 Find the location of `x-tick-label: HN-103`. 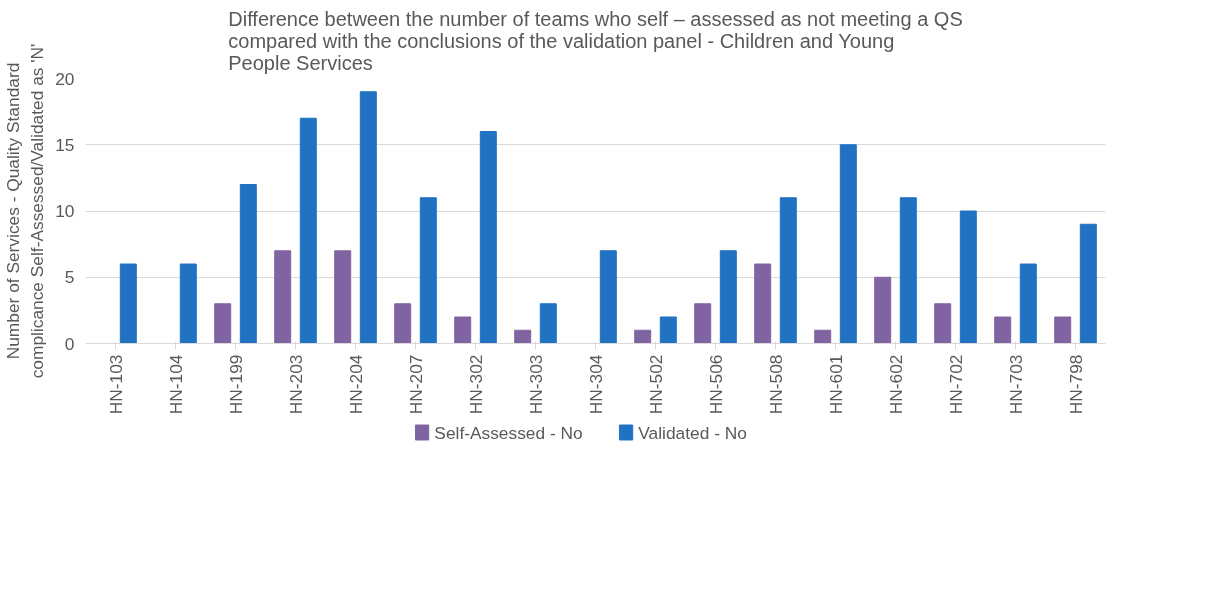

x-tick-label: HN-103 is located at coordinates (115, 384).